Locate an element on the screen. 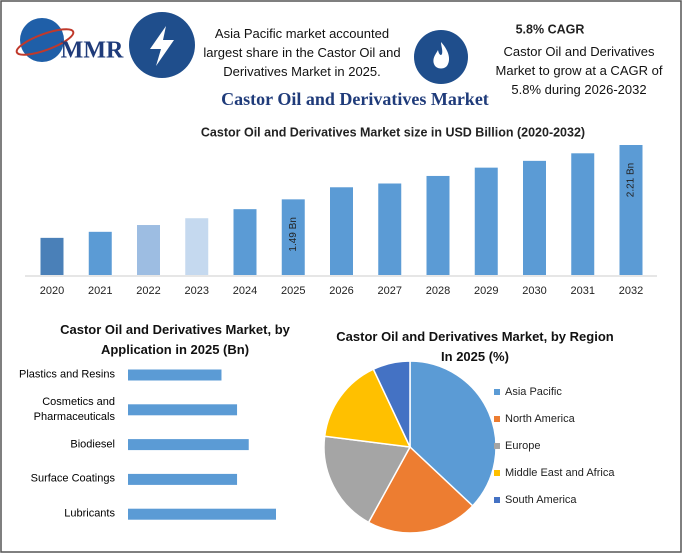  logo-text: MMR is located at coordinates (92, 51).